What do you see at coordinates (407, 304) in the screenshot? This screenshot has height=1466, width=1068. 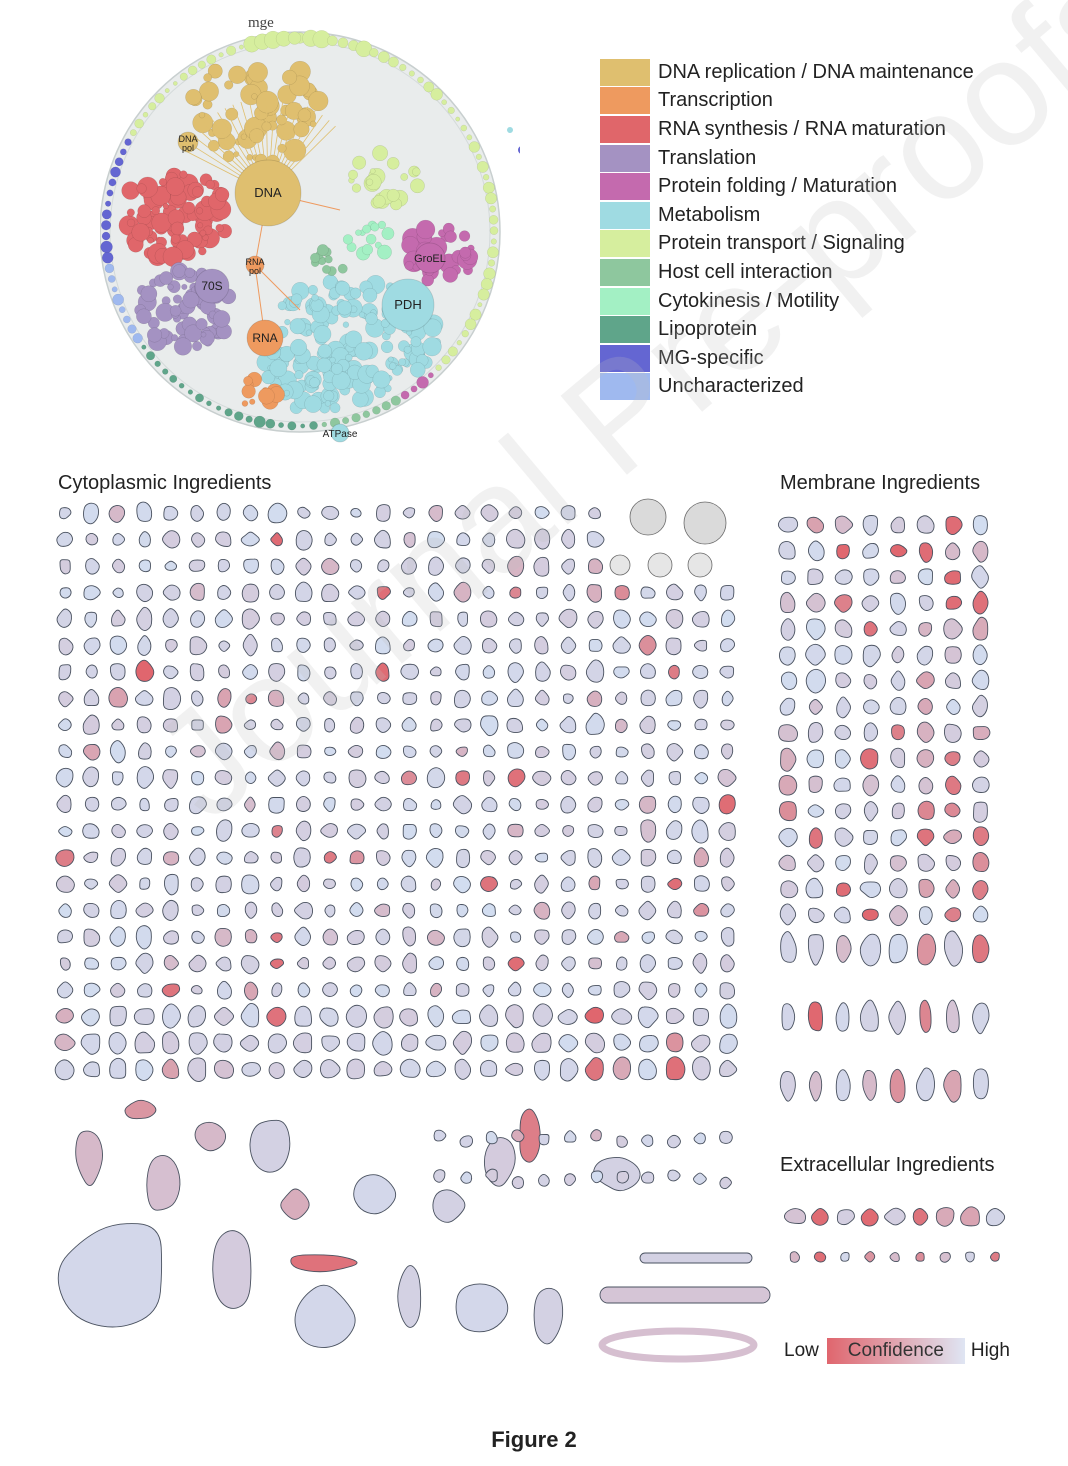 I see `pdh-label: PDH` at bounding box center [407, 304].